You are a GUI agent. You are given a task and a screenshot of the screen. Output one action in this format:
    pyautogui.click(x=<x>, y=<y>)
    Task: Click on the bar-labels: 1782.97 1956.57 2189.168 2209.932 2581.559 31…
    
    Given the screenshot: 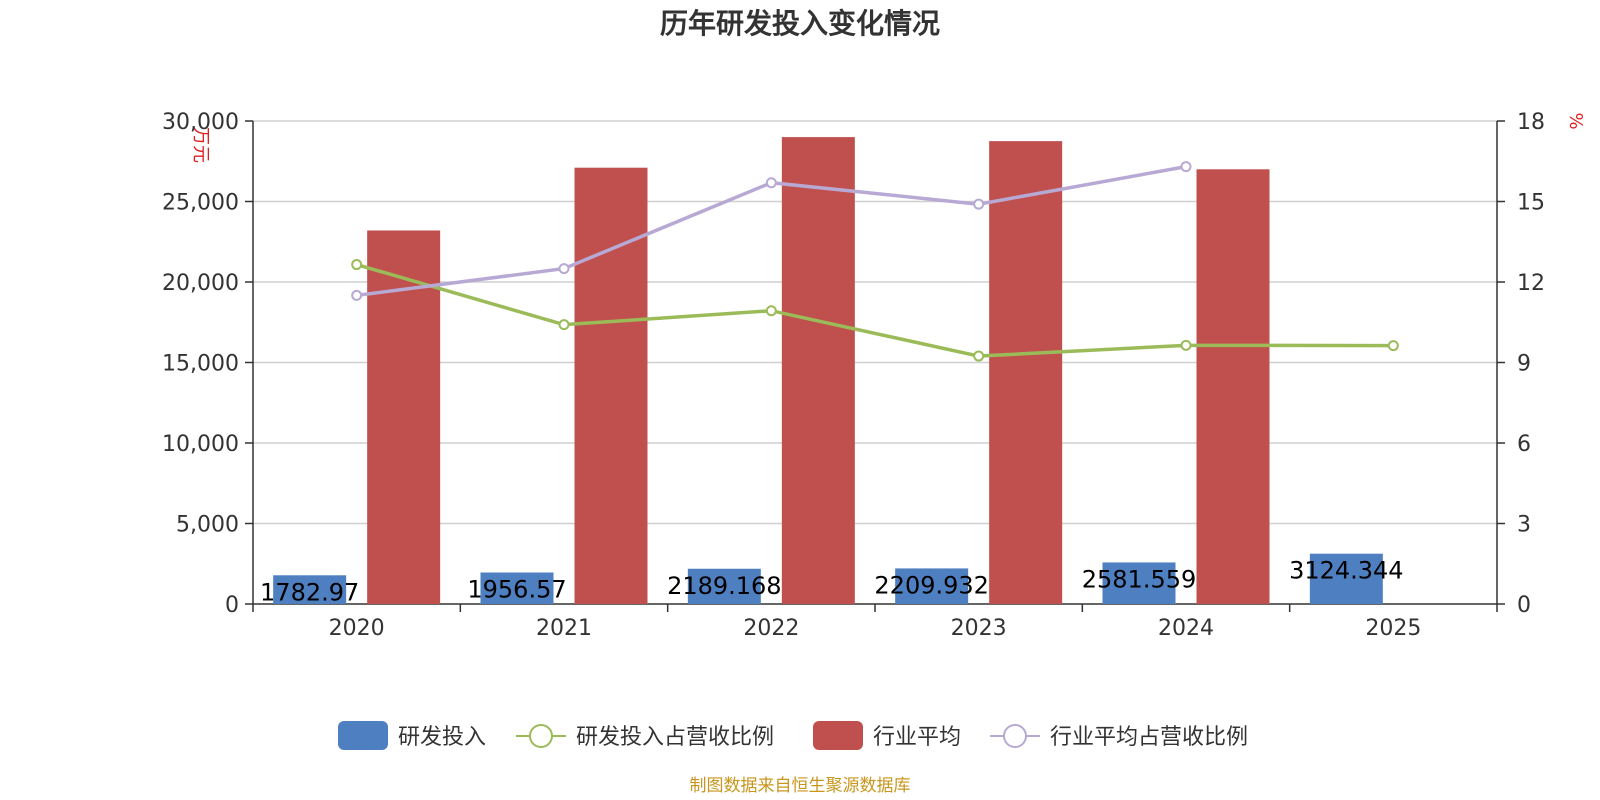 What is the action you would take?
    pyautogui.click(x=832, y=582)
    